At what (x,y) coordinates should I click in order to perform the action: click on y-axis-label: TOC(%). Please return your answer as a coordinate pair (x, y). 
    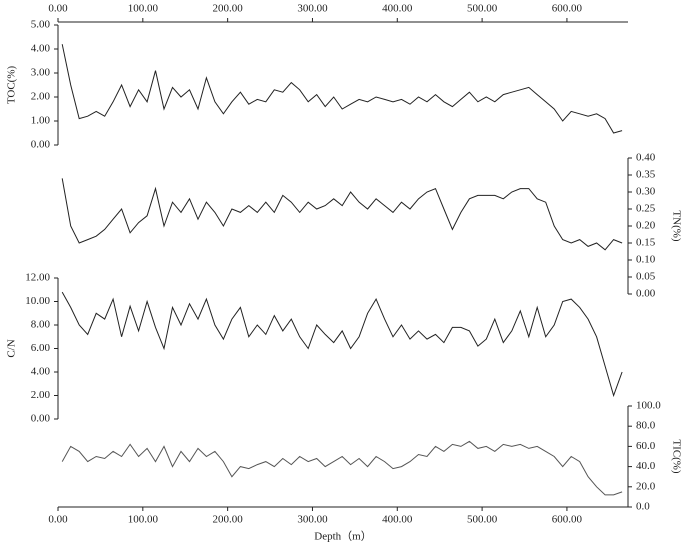
    Looking at the image, I should click on (12, 85).